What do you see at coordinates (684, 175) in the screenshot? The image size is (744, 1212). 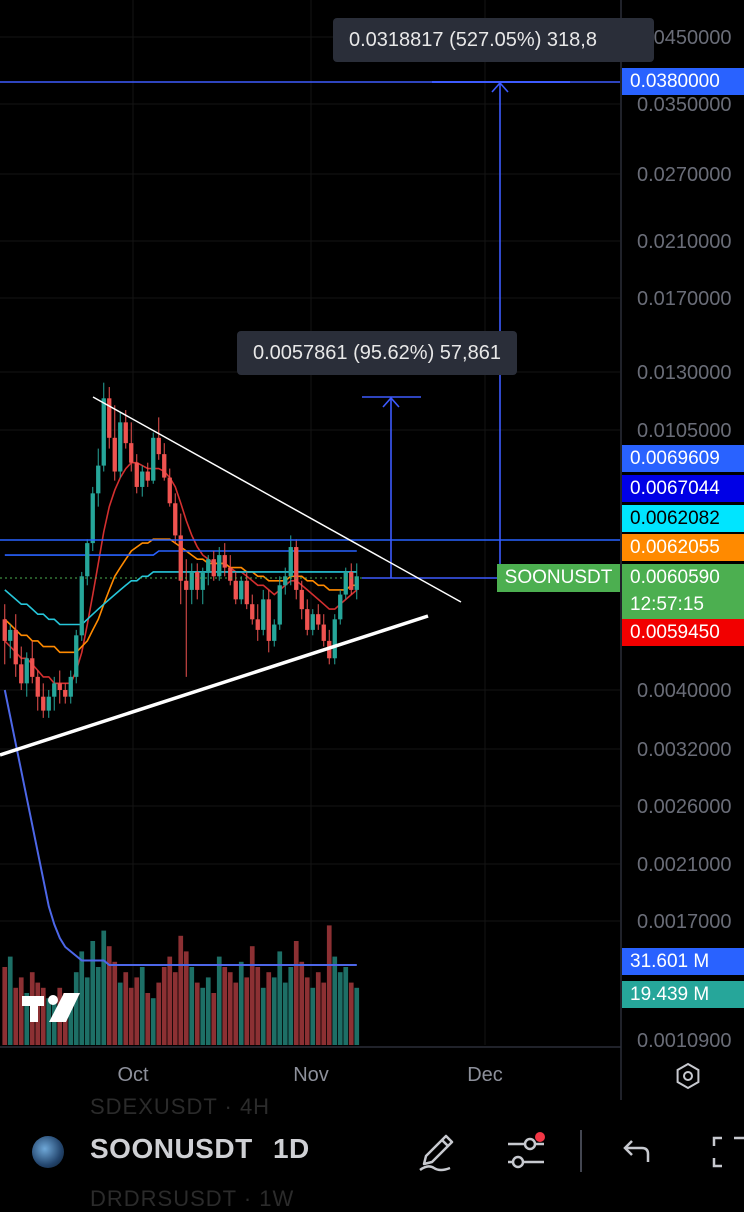 I see `price-tick-label: 0.0270000` at bounding box center [684, 175].